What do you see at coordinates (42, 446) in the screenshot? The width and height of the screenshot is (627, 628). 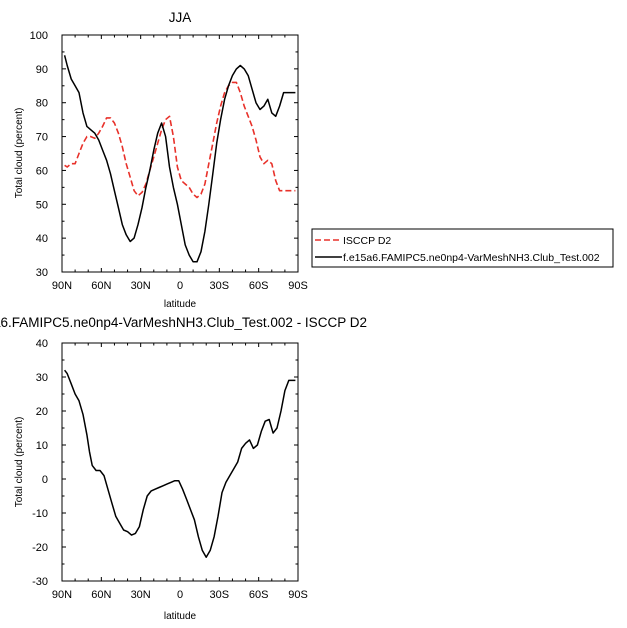 I see `chart-bottom-ytick-label: 10` at bounding box center [42, 446].